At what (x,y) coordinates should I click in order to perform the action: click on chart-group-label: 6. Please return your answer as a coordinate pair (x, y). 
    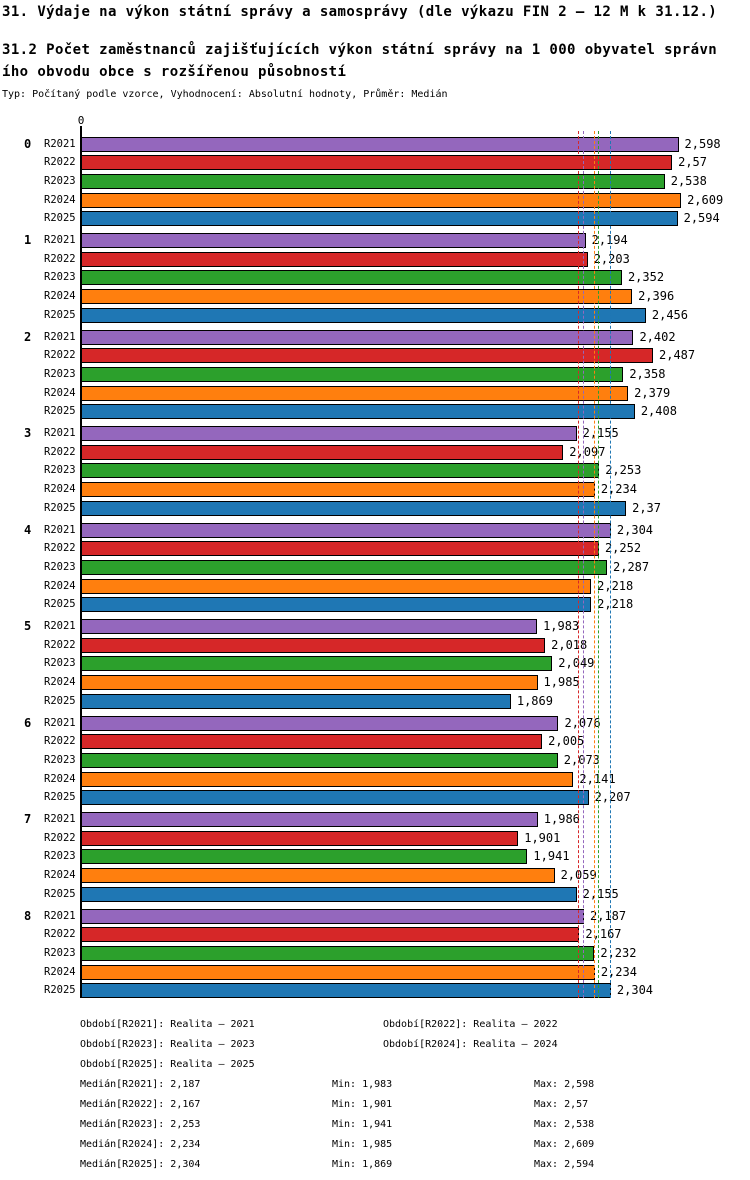
    Looking at the image, I should click on (28, 722).